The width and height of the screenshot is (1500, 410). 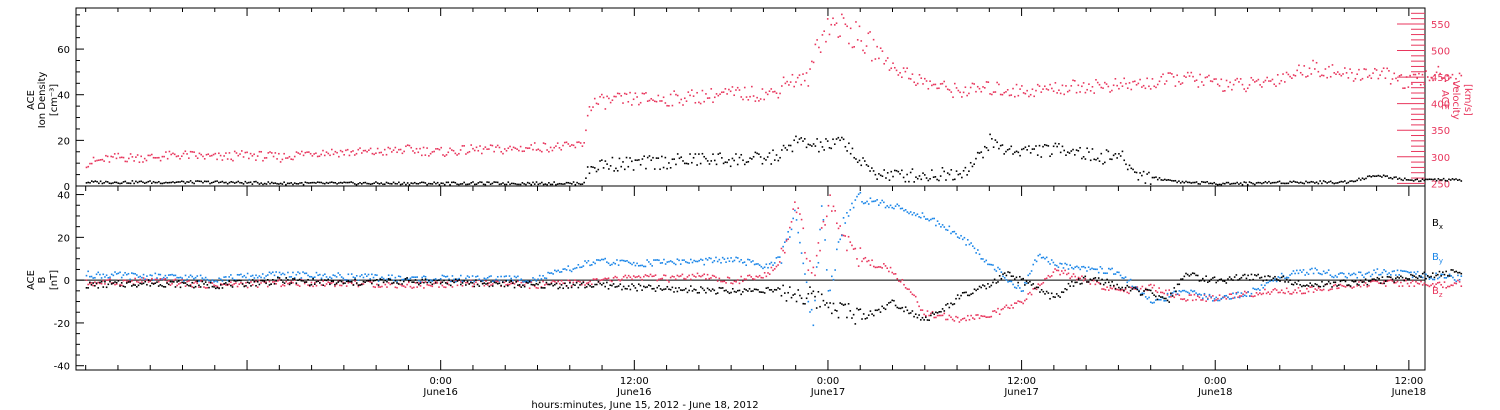 I want to click on bottom-tick-label: 20, so click(x=63, y=238).